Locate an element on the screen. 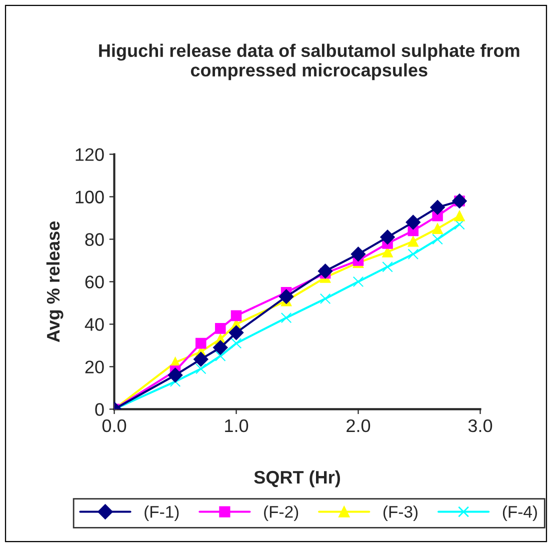 This screenshot has height=547, width=552. y-tick-label: 120 is located at coordinates (90, 154).